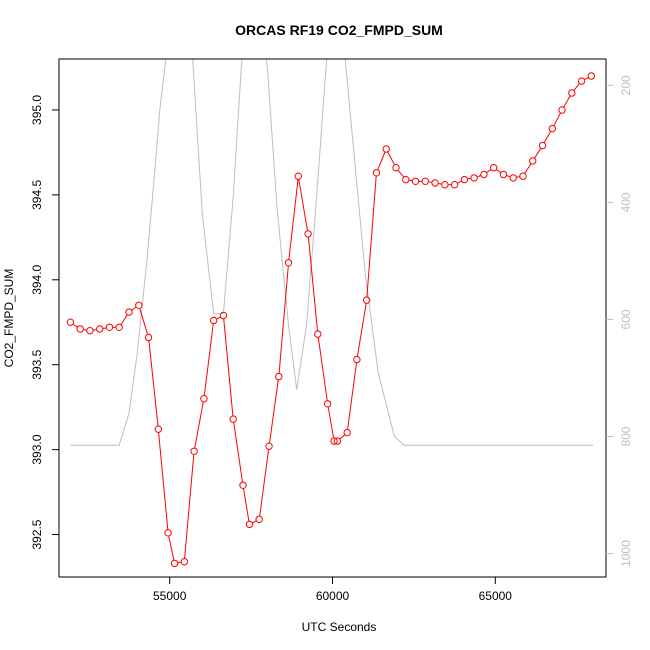  Describe the element at coordinates (37, 279) in the screenshot. I see `y-tick-label: 394.0` at that location.